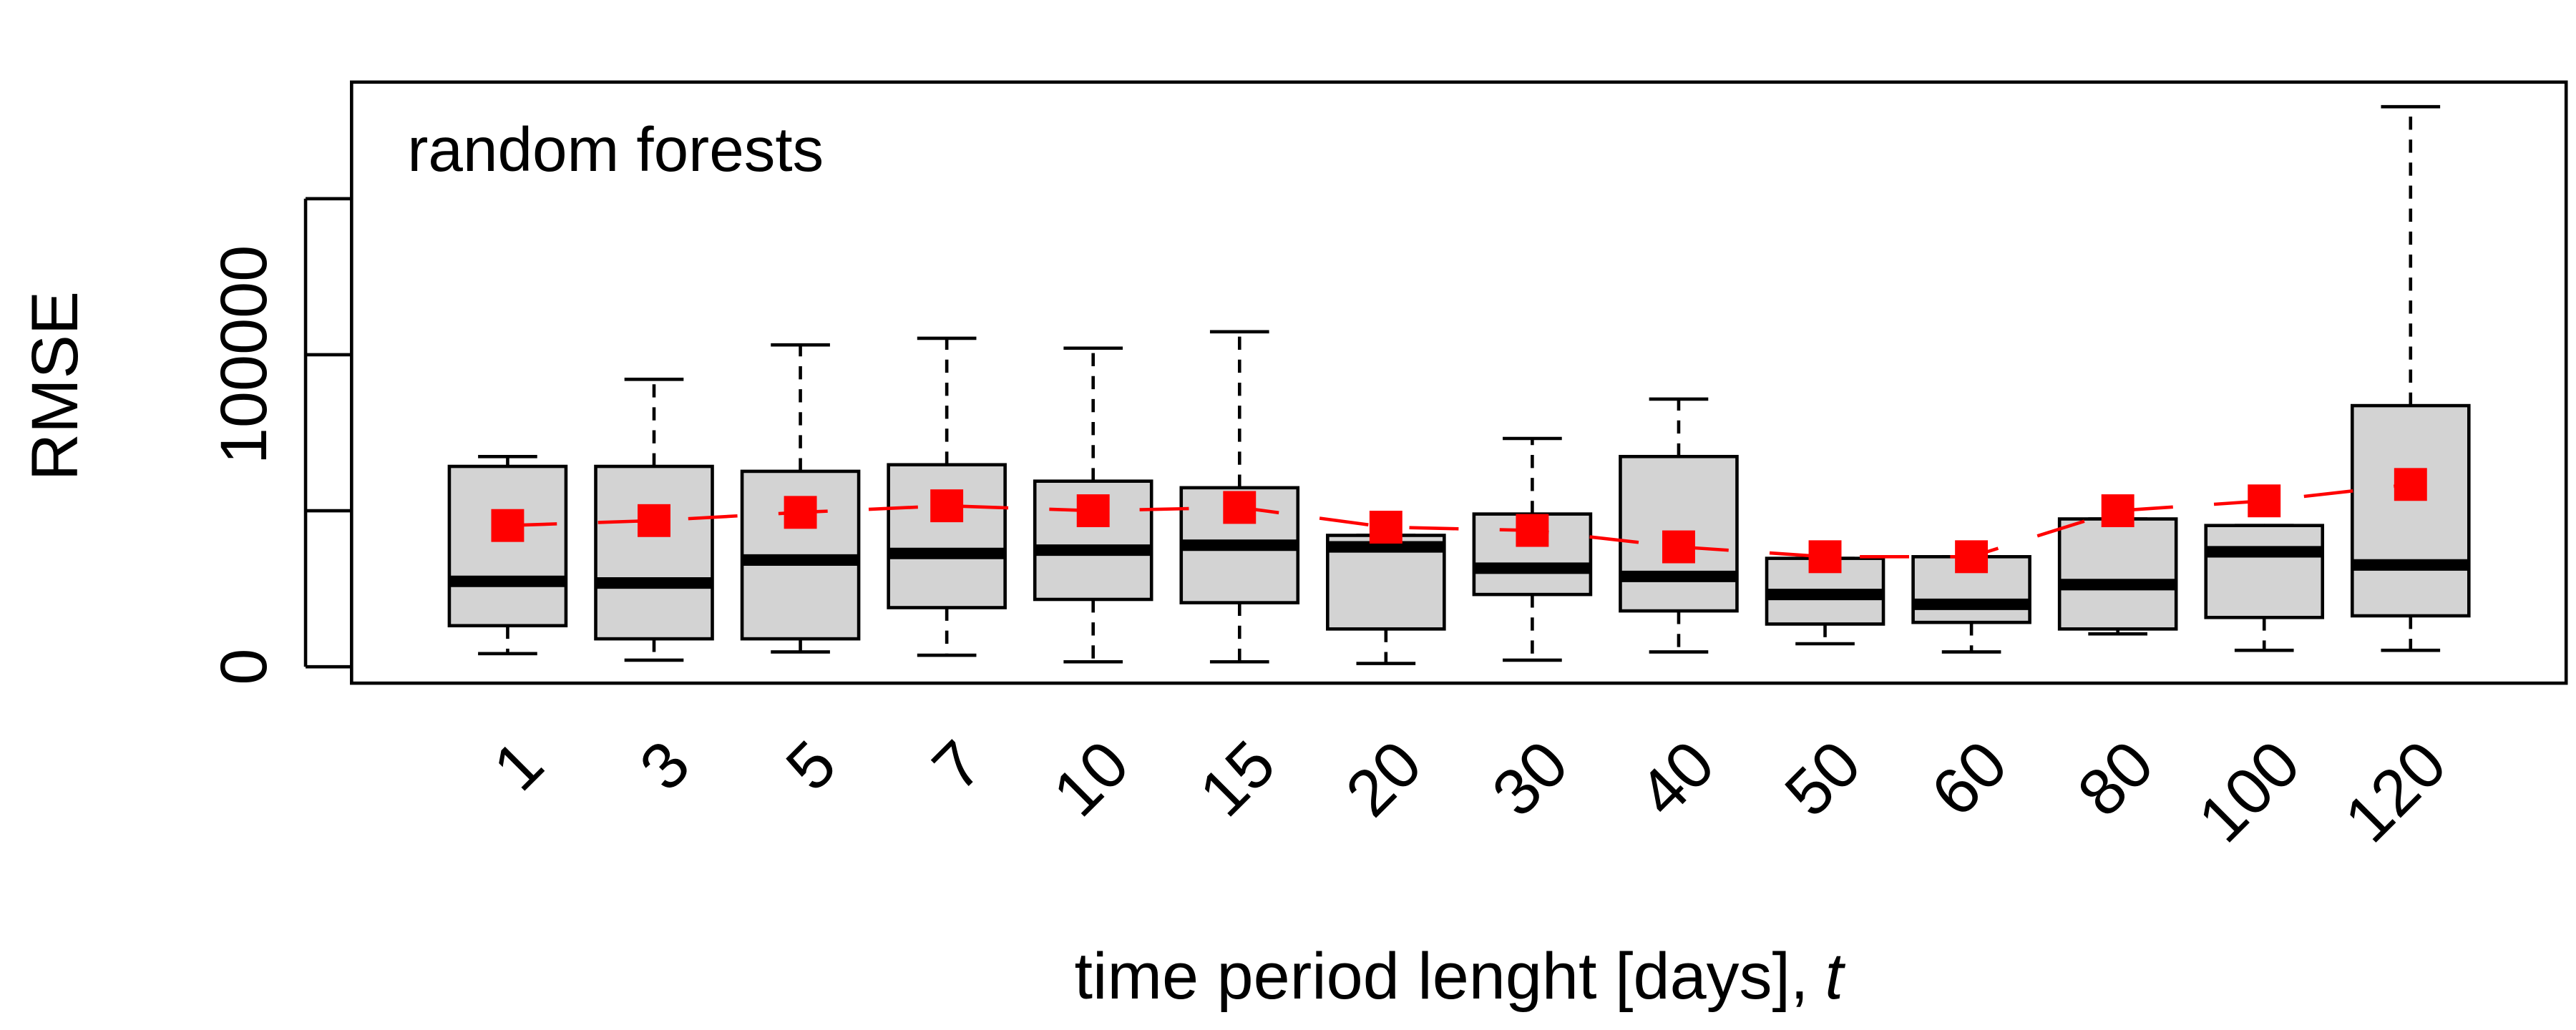  What do you see at coordinates (1529, 778) in the screenshot?
I see `x-tick-label: 30` at bounding box center [1529, 778].